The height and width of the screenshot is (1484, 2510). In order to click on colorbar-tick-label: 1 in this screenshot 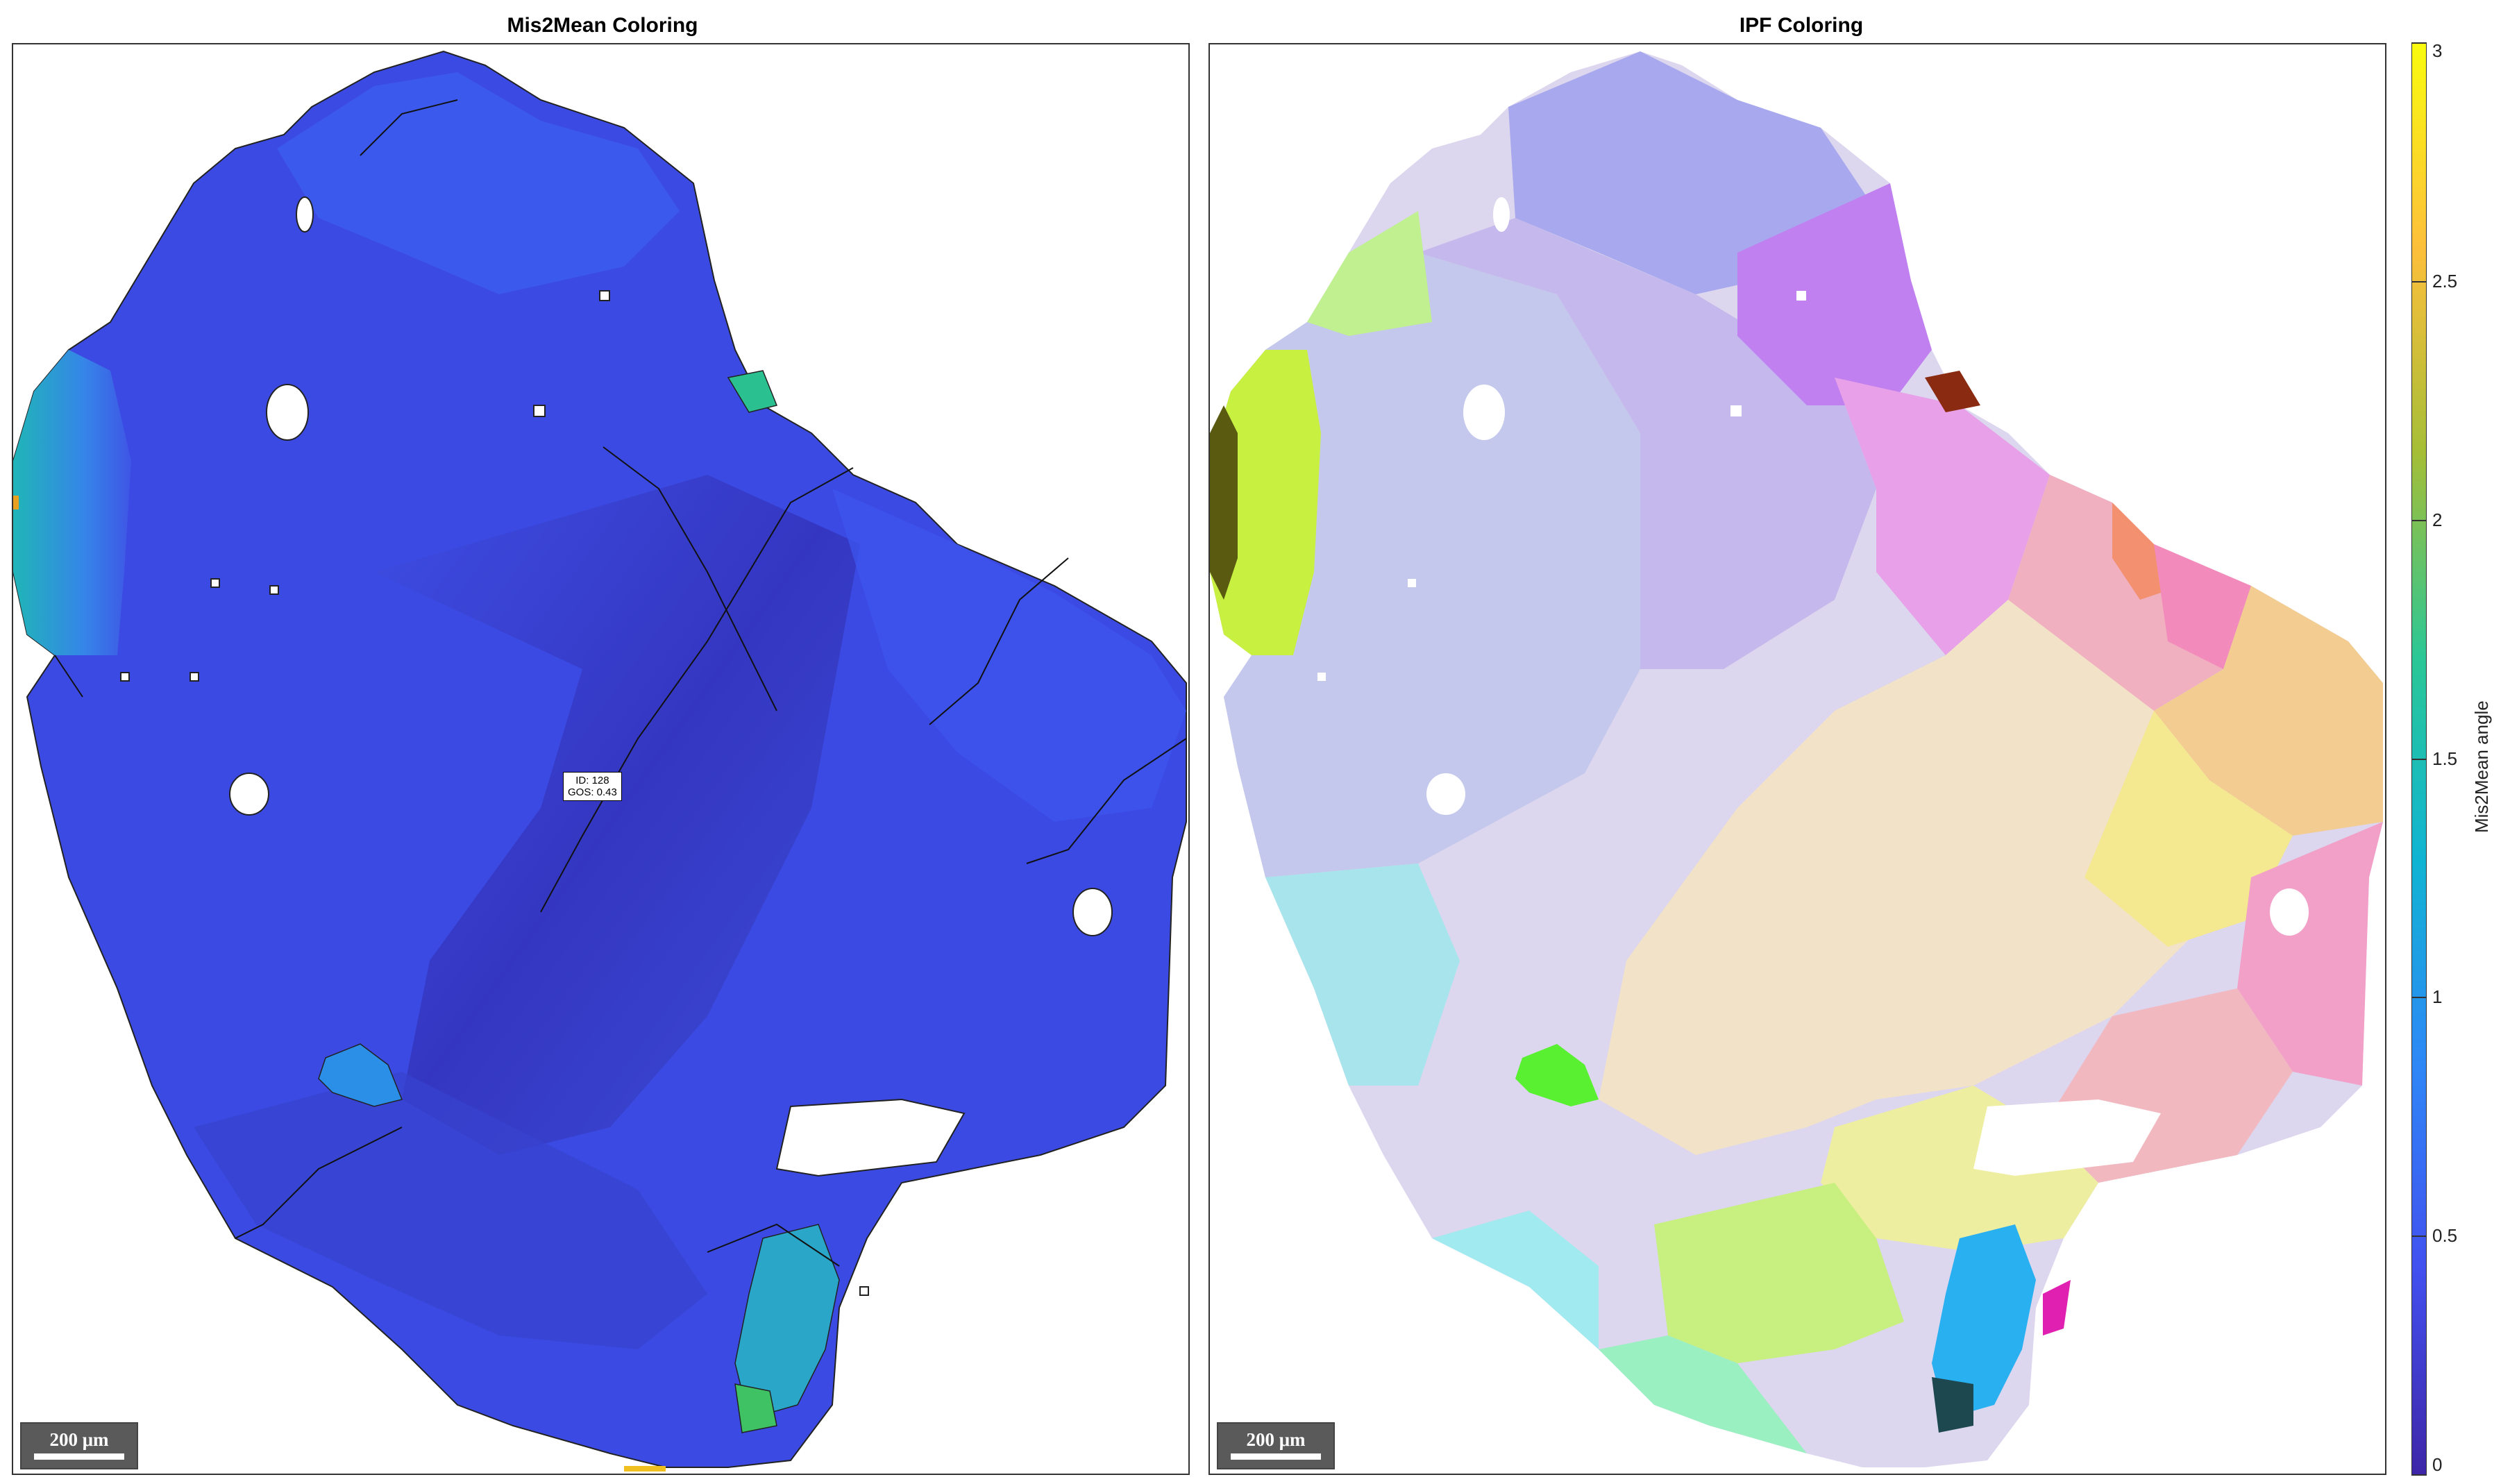, I will do `click(2437, 997)`.